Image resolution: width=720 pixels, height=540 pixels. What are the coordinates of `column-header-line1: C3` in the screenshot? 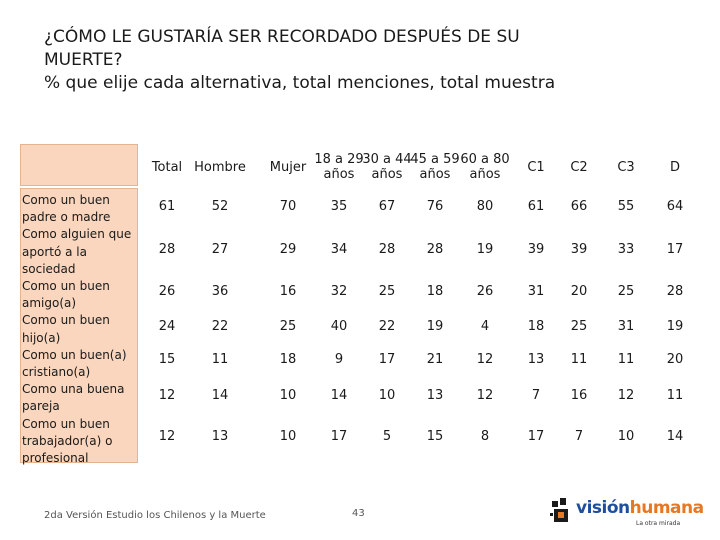 It's located at (626, 167).